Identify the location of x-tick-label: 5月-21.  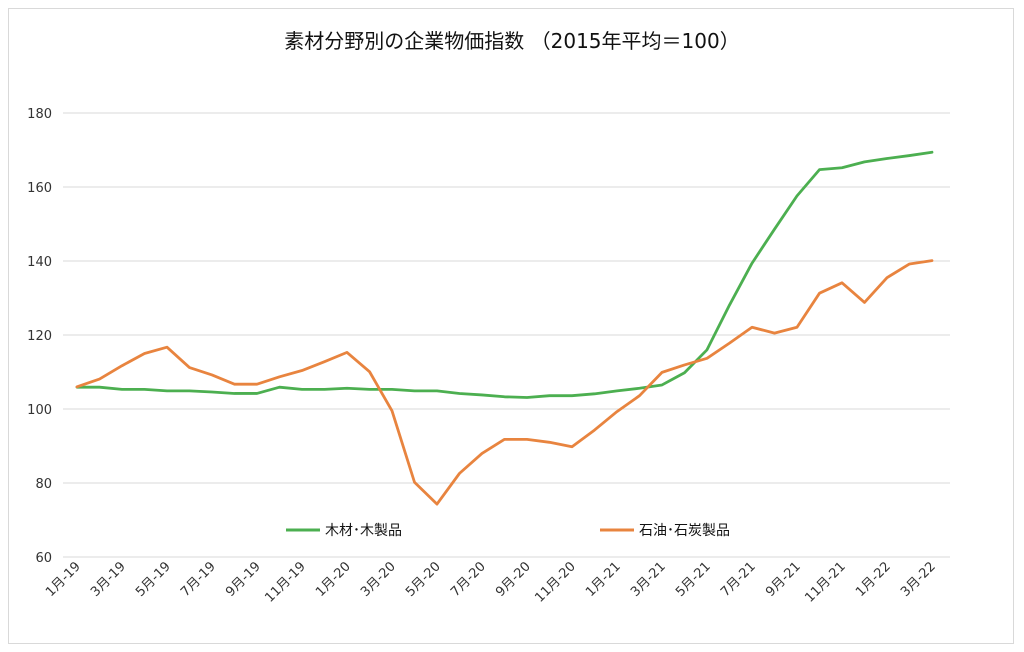
(693, 579).